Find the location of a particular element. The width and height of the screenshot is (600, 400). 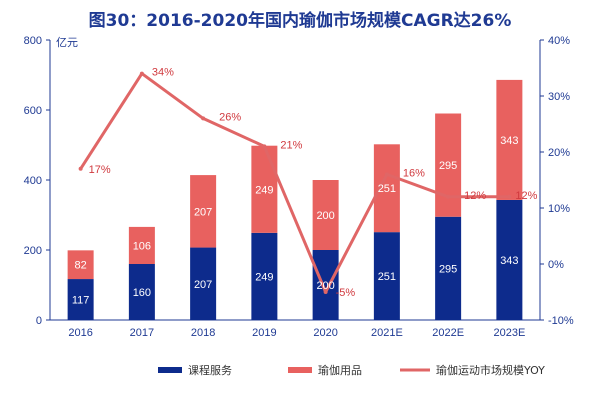

bar-label-course-service: 249 is located at coordinates (264, 277).